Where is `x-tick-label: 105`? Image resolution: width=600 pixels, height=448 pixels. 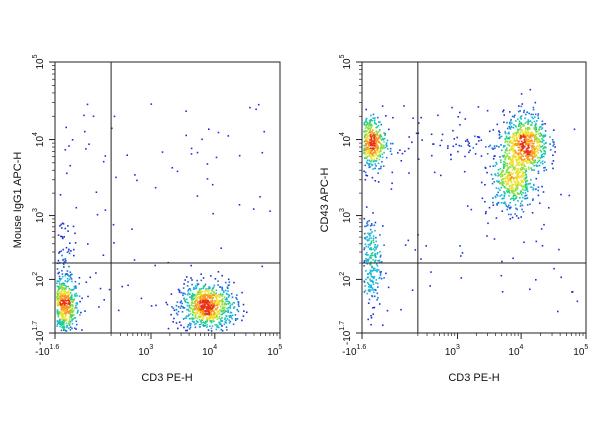 x-tick-label: 105 is located at coordinates (274, 351).